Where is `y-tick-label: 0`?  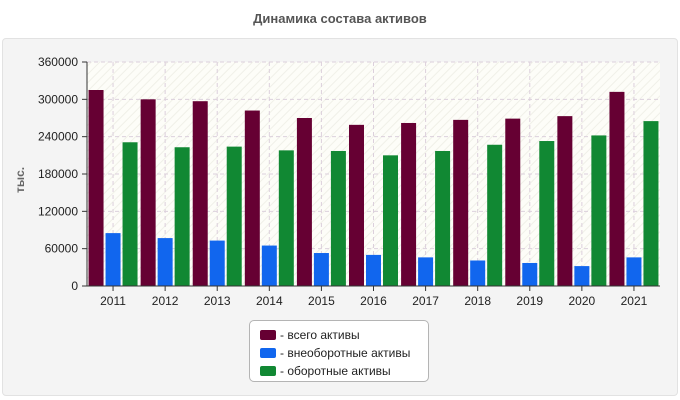 y-tick-label: 0 is located at coordinates (74, 286).